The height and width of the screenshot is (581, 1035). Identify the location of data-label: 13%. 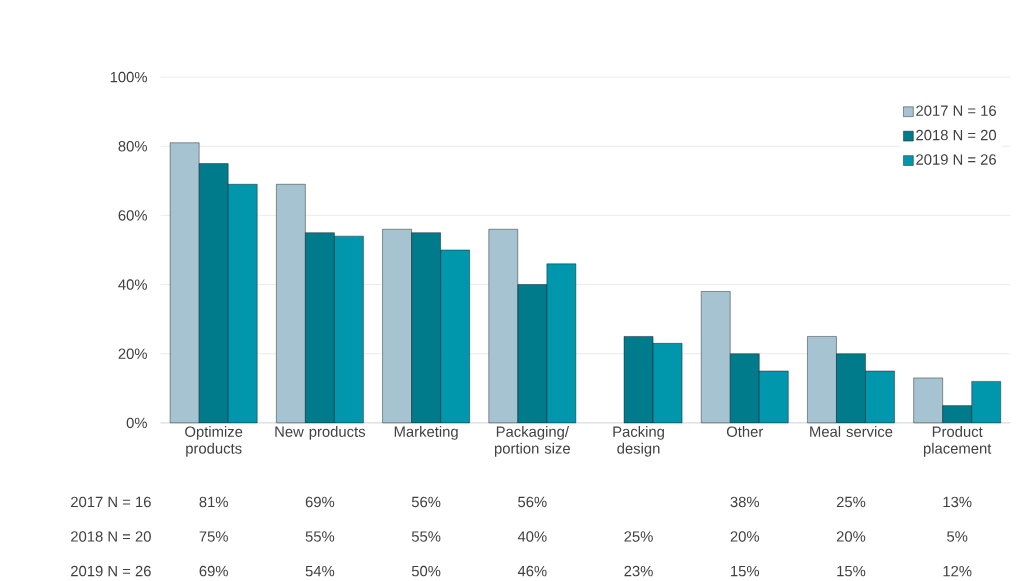
(957, 502).